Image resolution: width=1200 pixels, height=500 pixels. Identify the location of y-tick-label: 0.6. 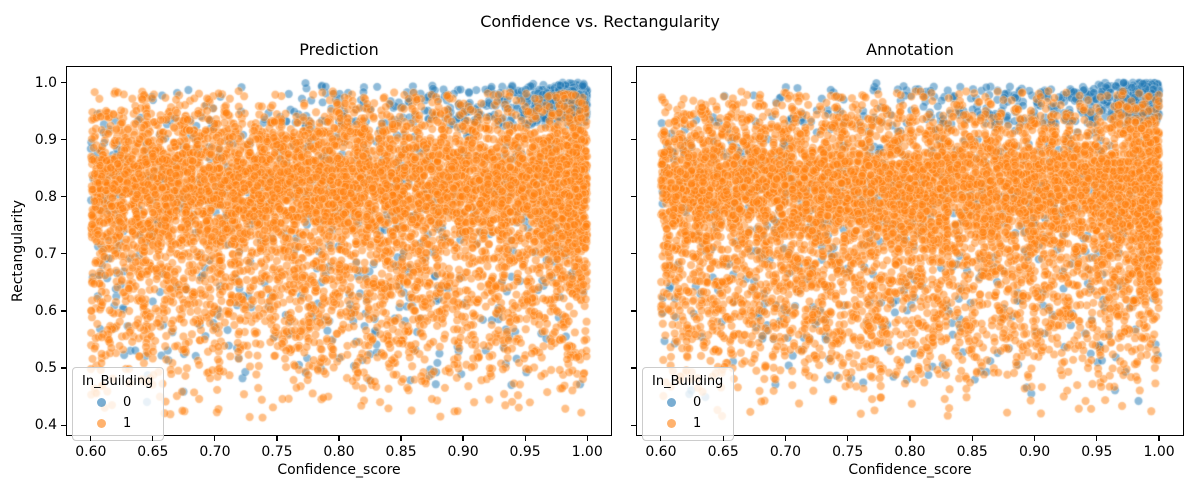
(45, 310).